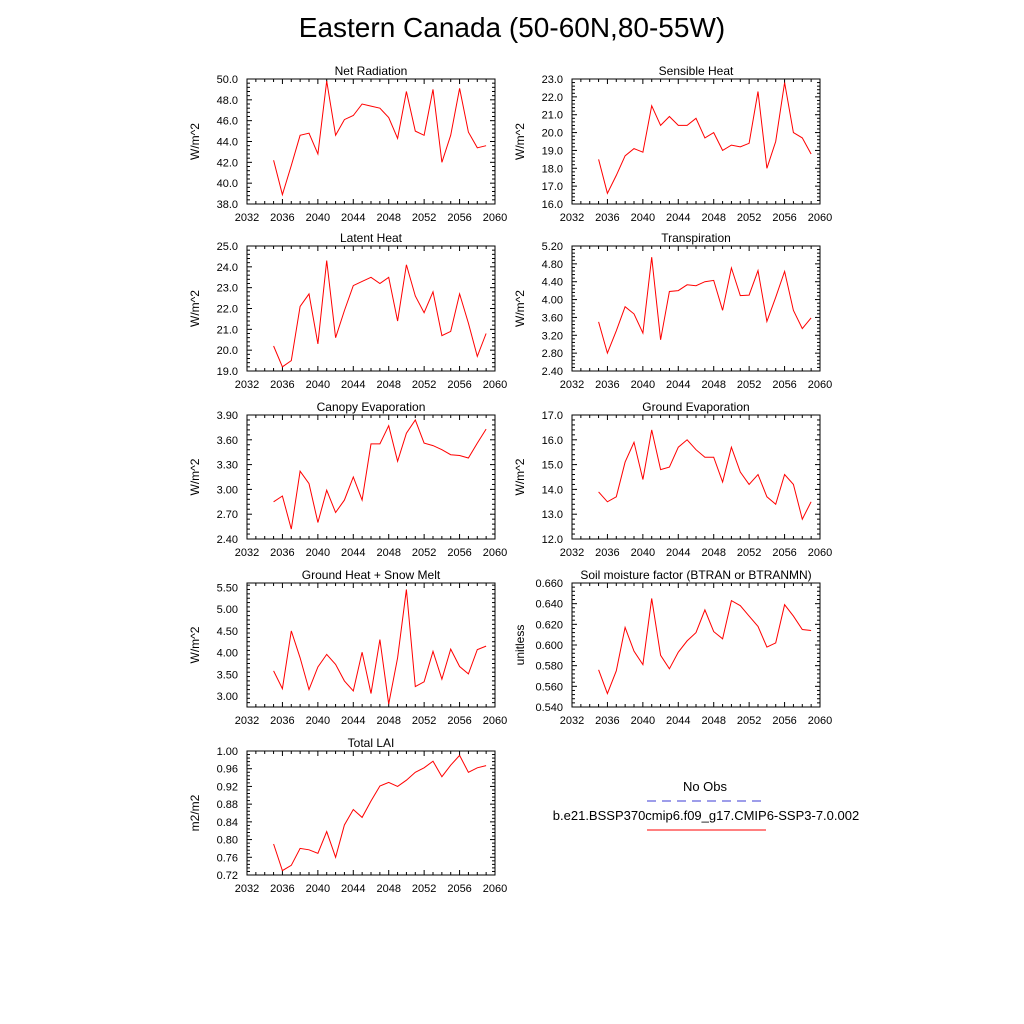 This screenshot has height=1024, width=1024. What do you see at coordinates (227, 205) in the screenshot?
I see `y-tick-label: 38.0` at bounding box center [227, 205].